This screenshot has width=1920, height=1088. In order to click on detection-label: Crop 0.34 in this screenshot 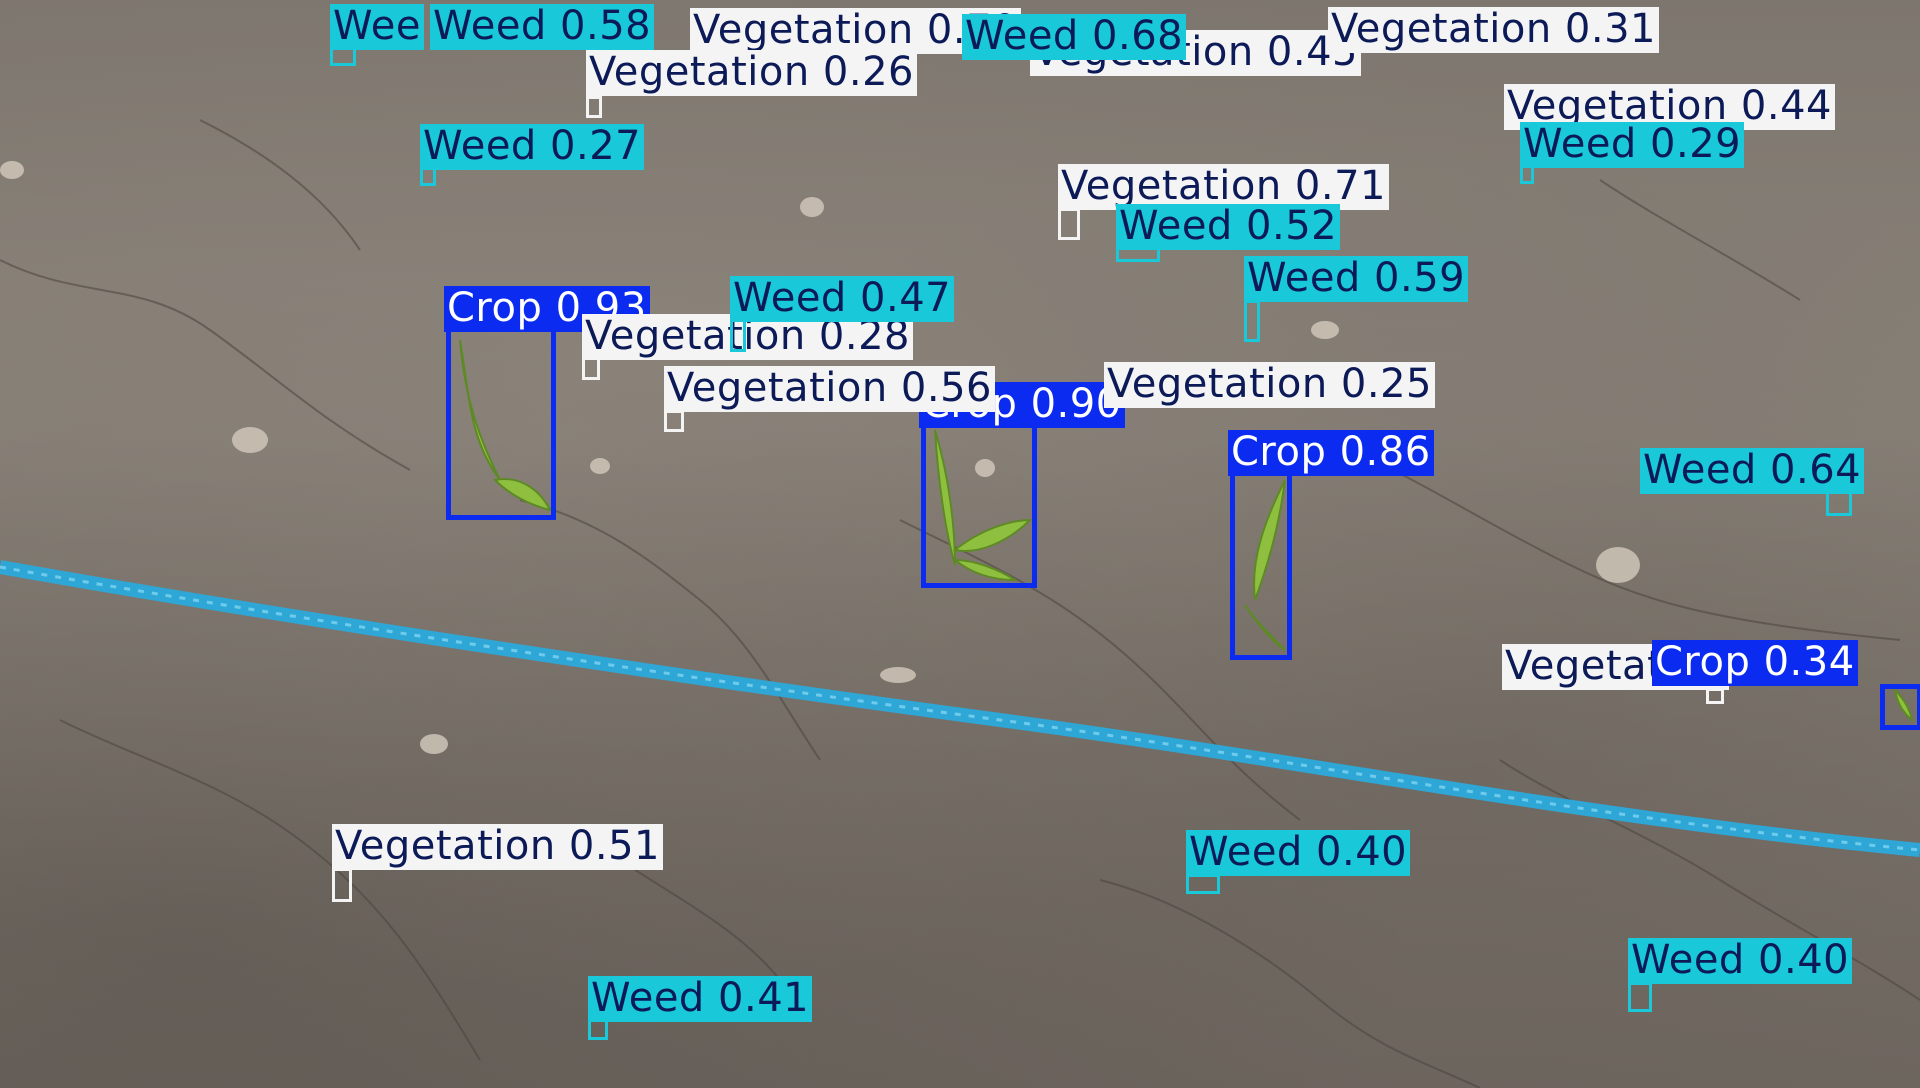, I will do `click(1755, 663)`.